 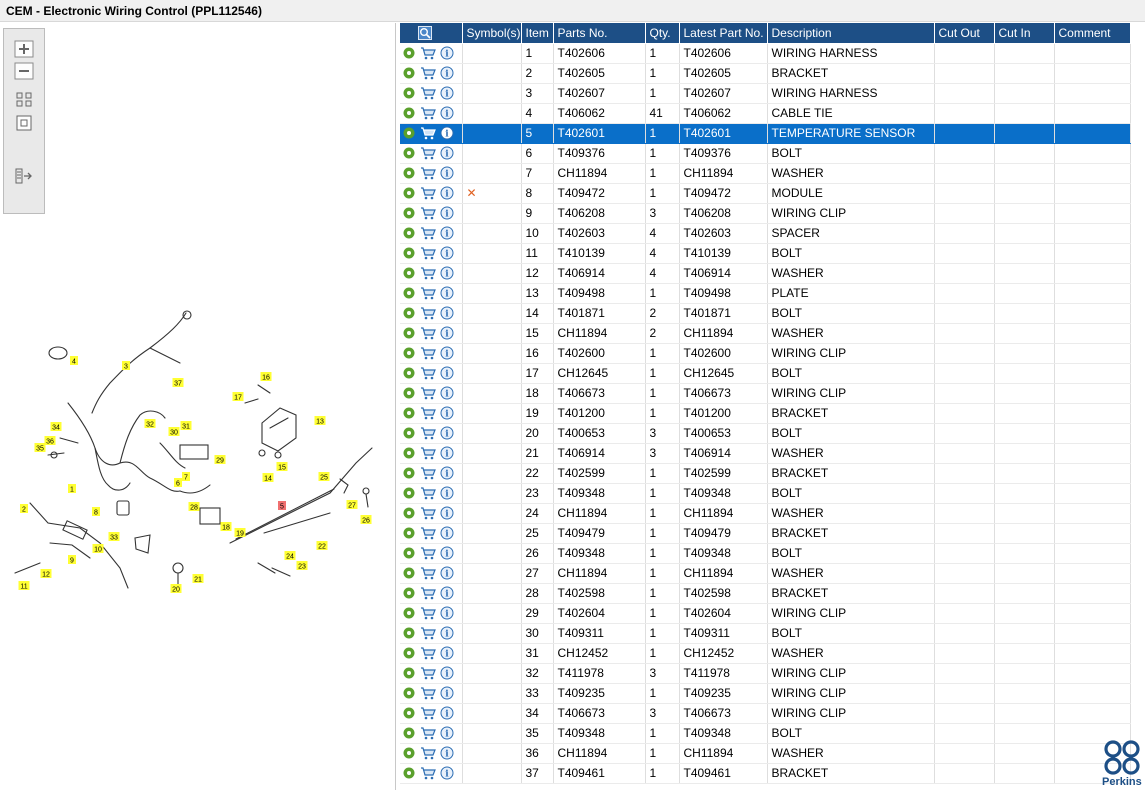 I want to click on callout-3: 3, so click(x=126, y=366).